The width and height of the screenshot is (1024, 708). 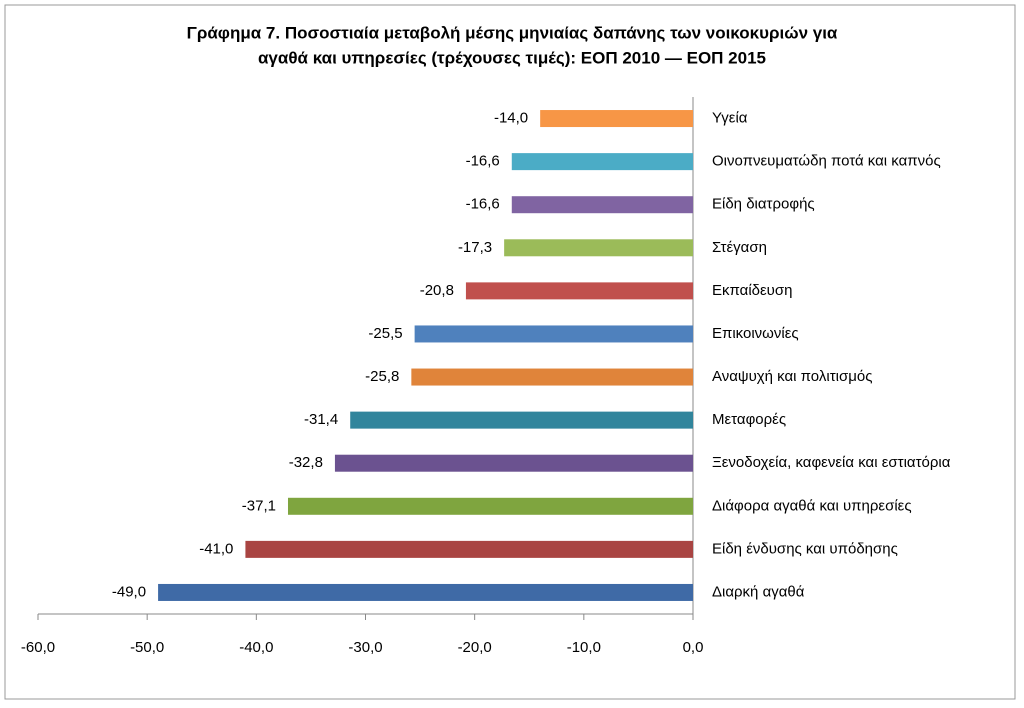 I want to click on value-label: -25,5, so click(x=385, y=333).